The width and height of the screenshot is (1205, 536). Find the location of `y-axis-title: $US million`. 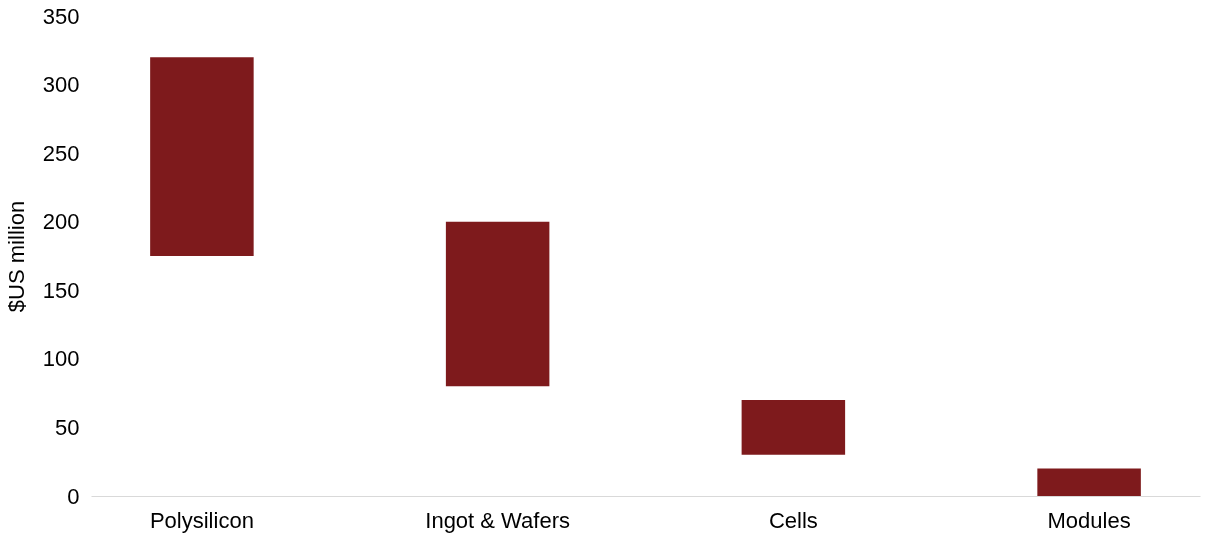

y-axis-title: $US million is located at coordinates (16, 256).